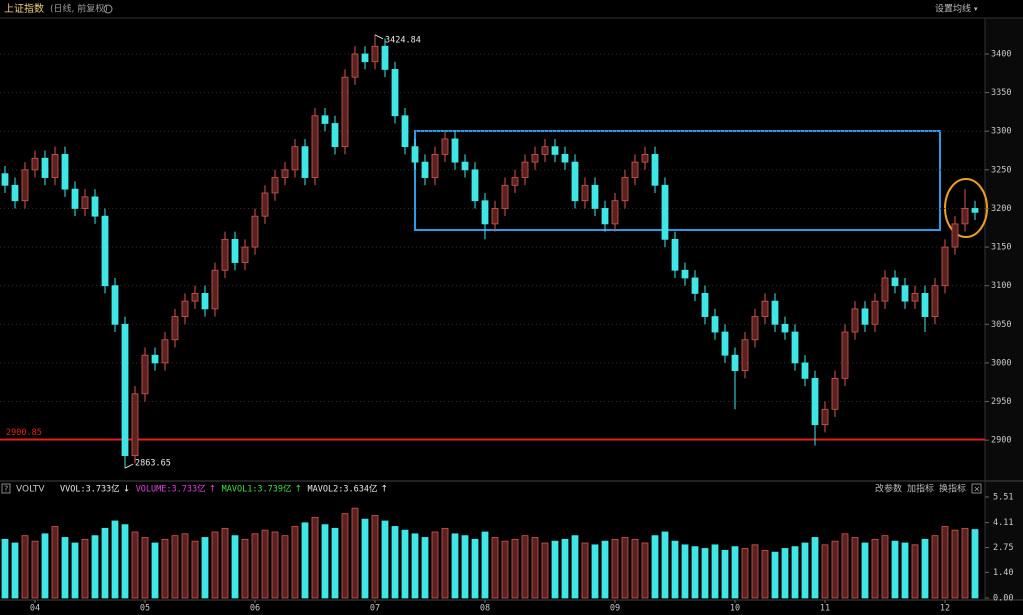  Describe the element at coordinates (379, 37) in the screenshot. I see `max-pointer` at that location.